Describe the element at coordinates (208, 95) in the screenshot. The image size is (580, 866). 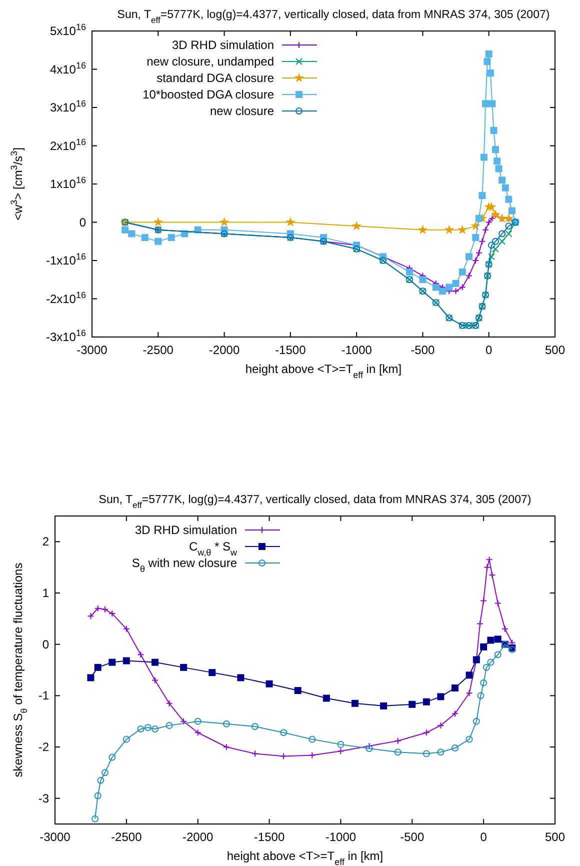
I see `legend-label: 10*boosted DGA closure` at that location.